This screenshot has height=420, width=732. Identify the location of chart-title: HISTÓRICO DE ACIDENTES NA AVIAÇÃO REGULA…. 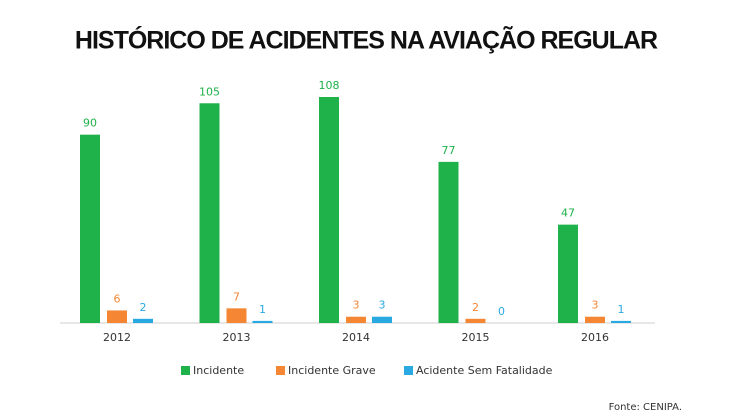
(366, 40).